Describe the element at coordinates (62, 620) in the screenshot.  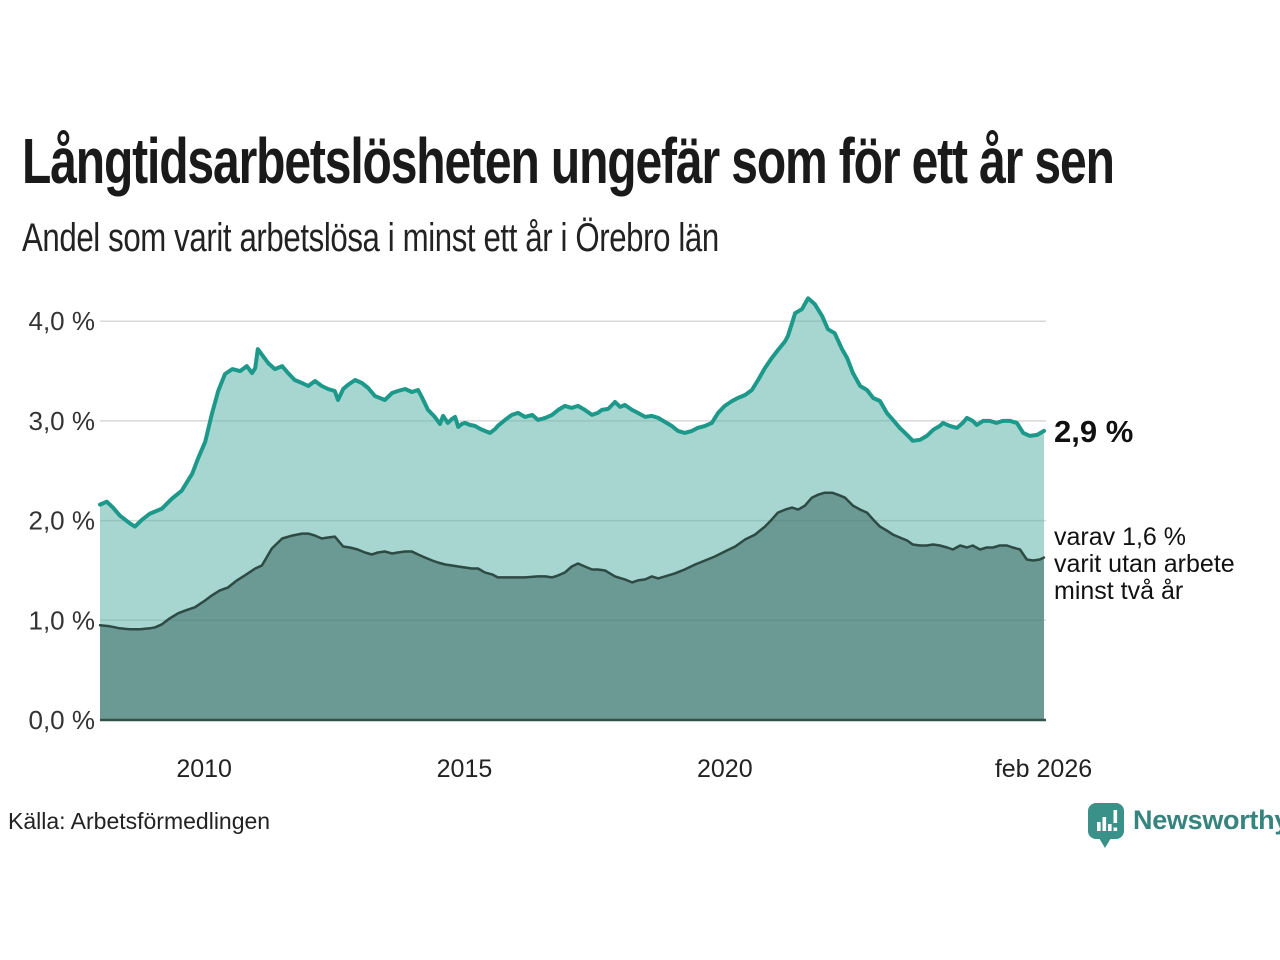
I see `svg-text: 1,0 %` at that location.